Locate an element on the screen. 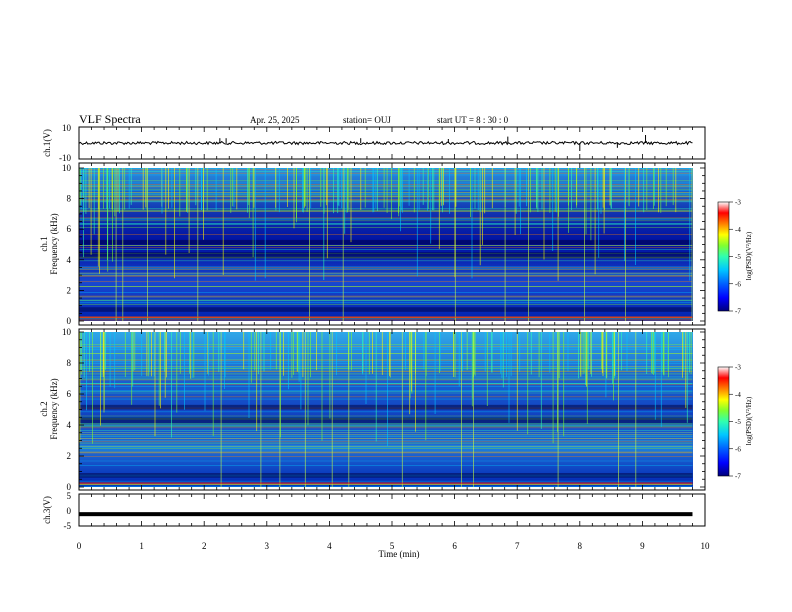 Image resolution: width=792 pixels, height=612 pixels. date-label: Apr. 25, 2025 is located at coordinates (275, 120).